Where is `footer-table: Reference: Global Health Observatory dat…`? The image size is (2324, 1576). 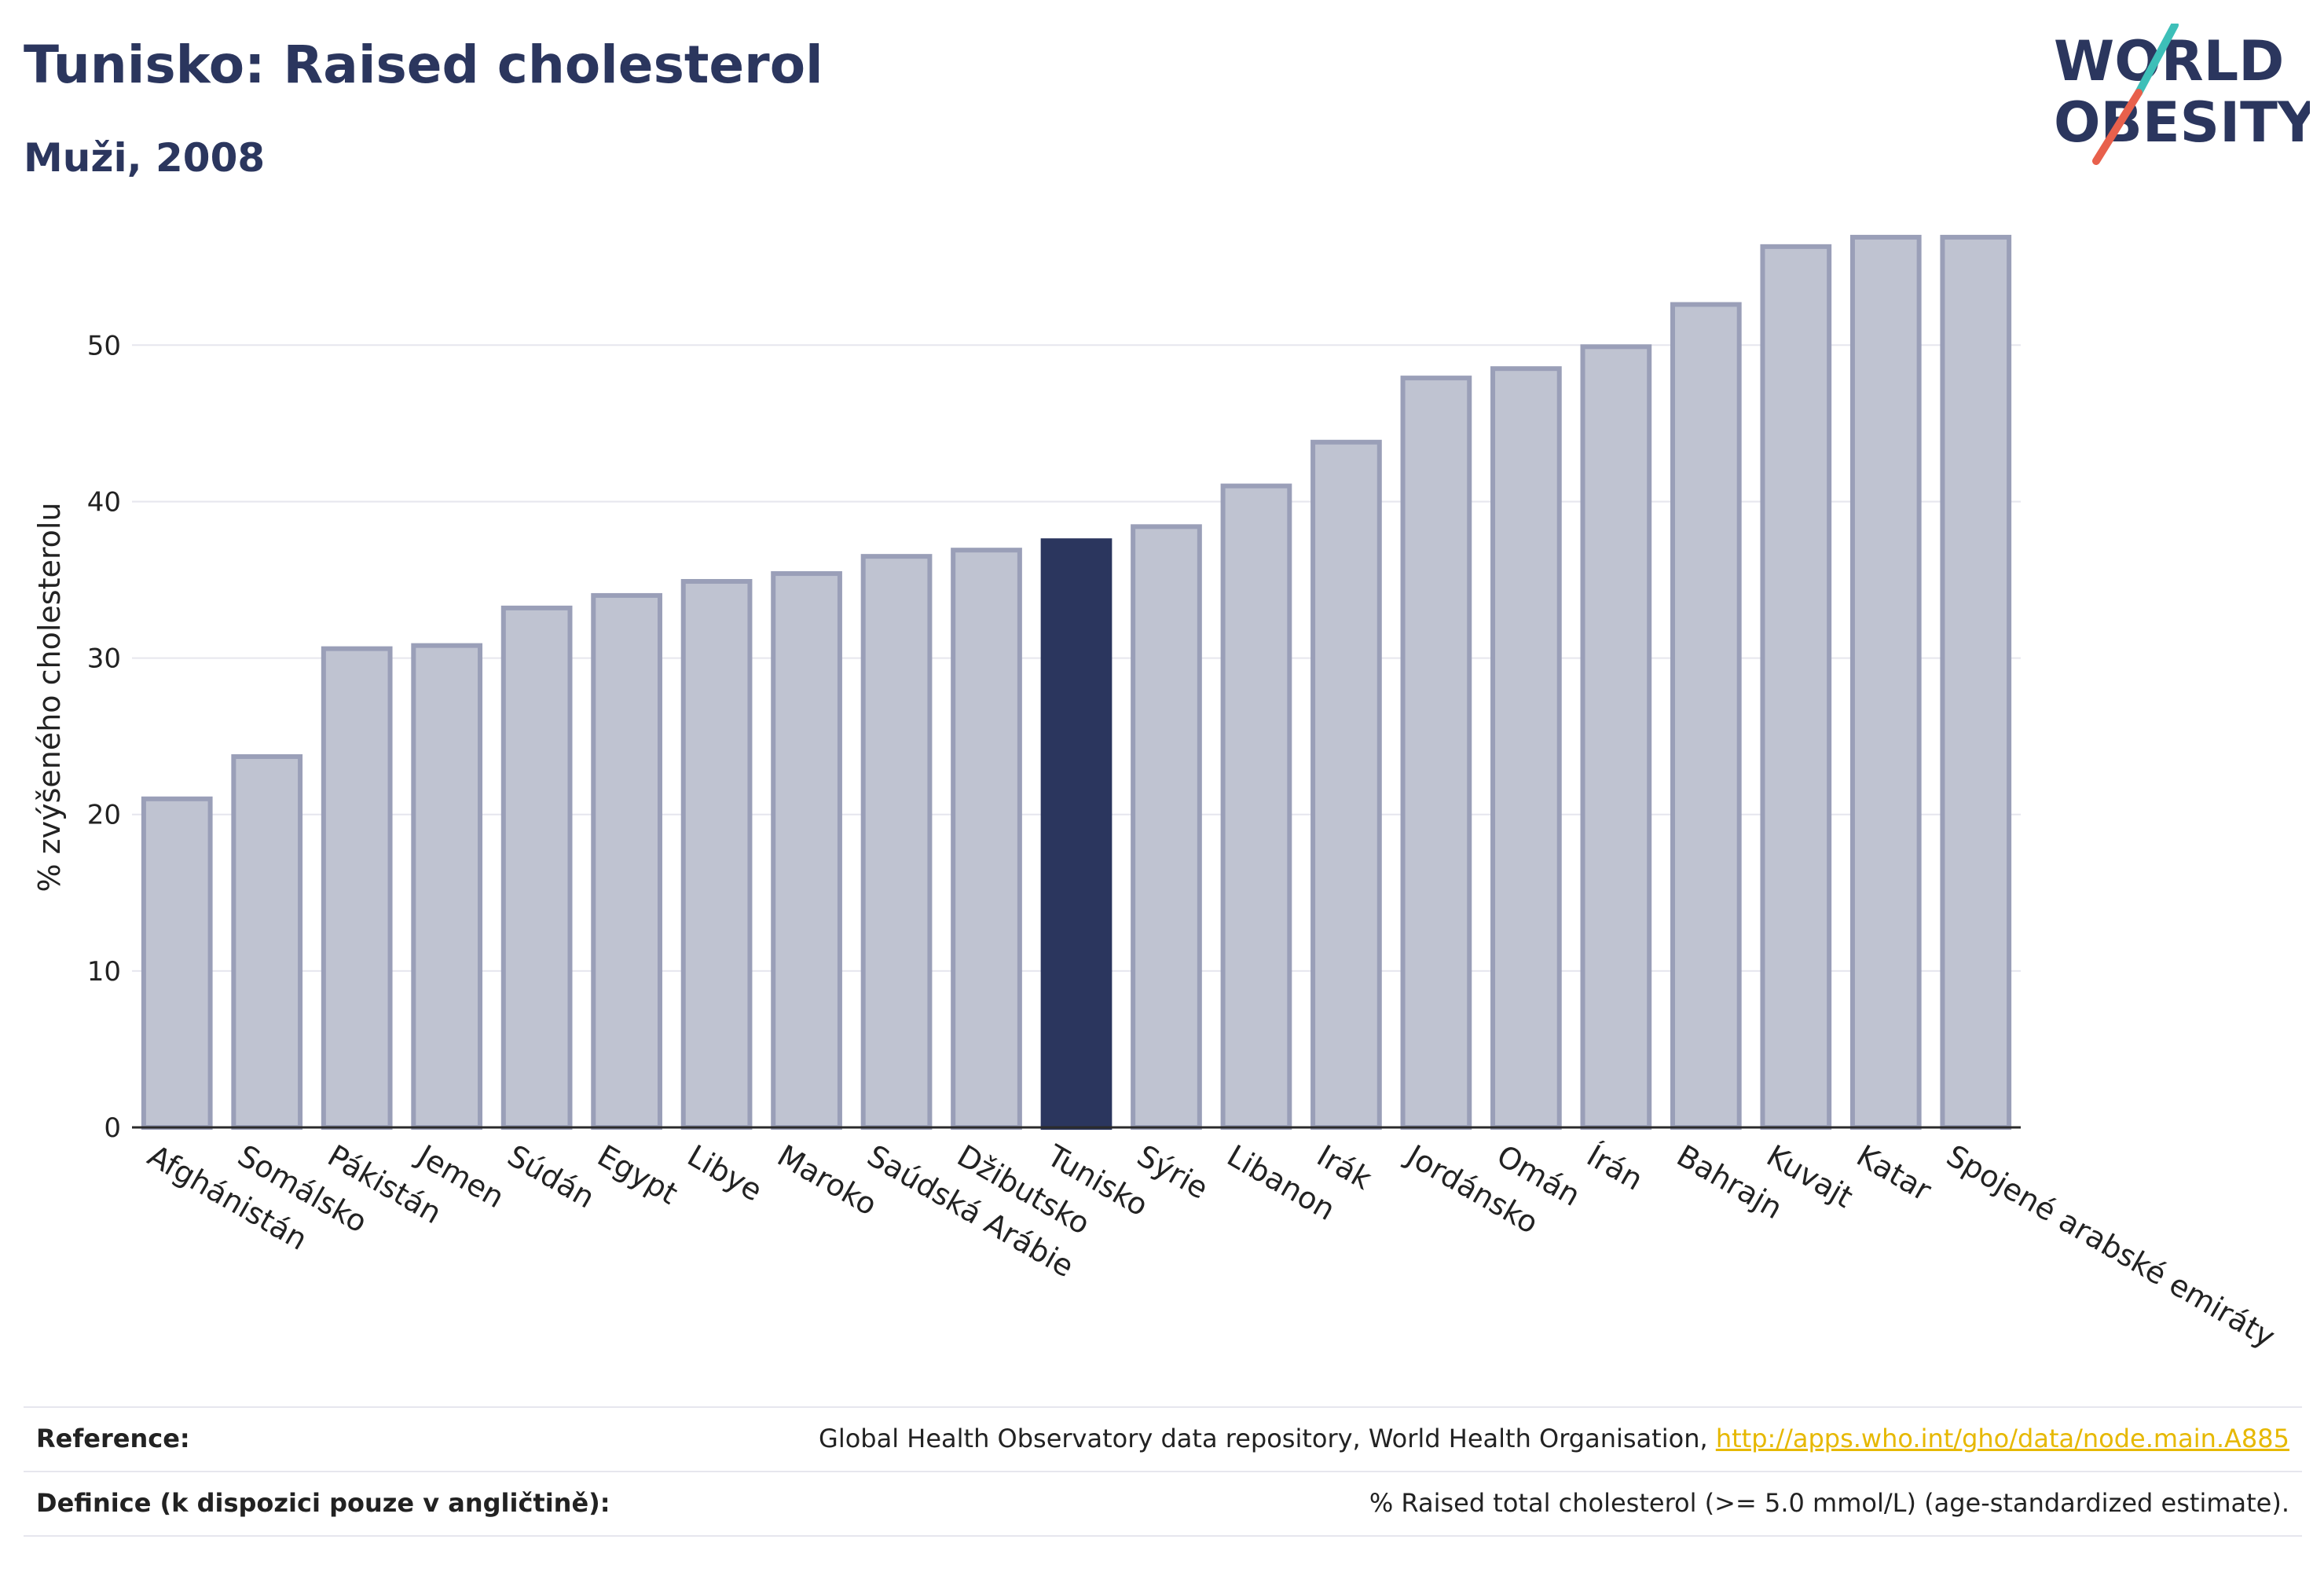
footer-table: Reference: Global Health Observatory dat… is located at coordinates (1163, 1471).